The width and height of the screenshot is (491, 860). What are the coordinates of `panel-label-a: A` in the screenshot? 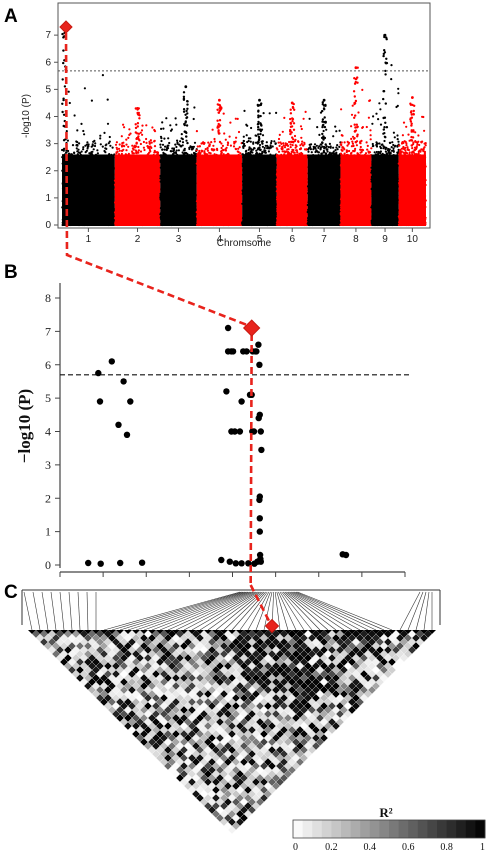 It's located at (11, 16).